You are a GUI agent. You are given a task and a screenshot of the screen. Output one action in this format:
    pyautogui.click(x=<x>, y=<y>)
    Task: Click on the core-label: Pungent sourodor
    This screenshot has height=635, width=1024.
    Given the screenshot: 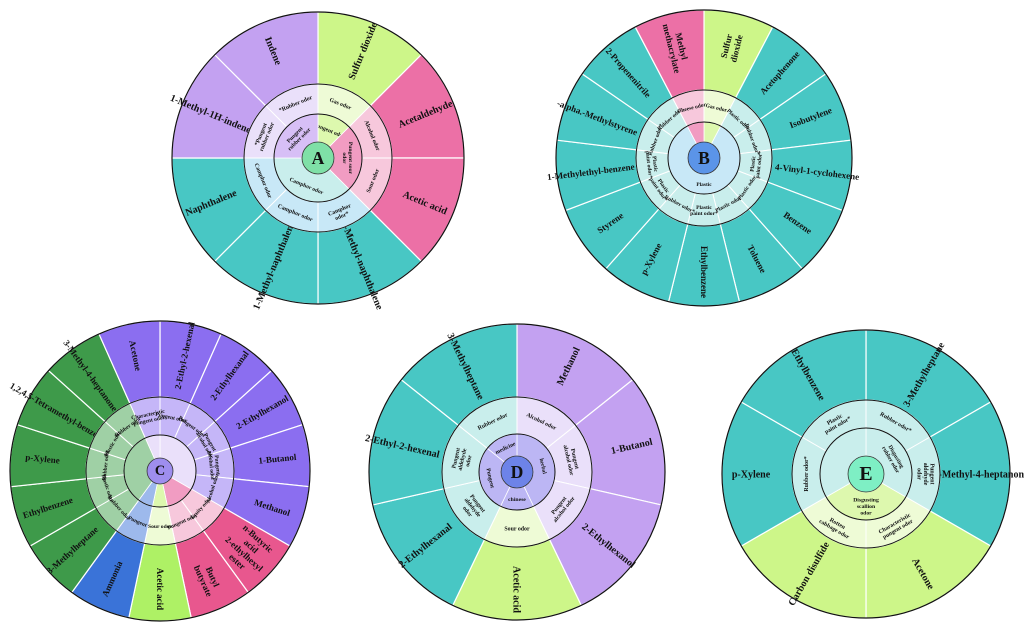 What is the action you would take?
    pyautogui.click(x=347, y=158)
    